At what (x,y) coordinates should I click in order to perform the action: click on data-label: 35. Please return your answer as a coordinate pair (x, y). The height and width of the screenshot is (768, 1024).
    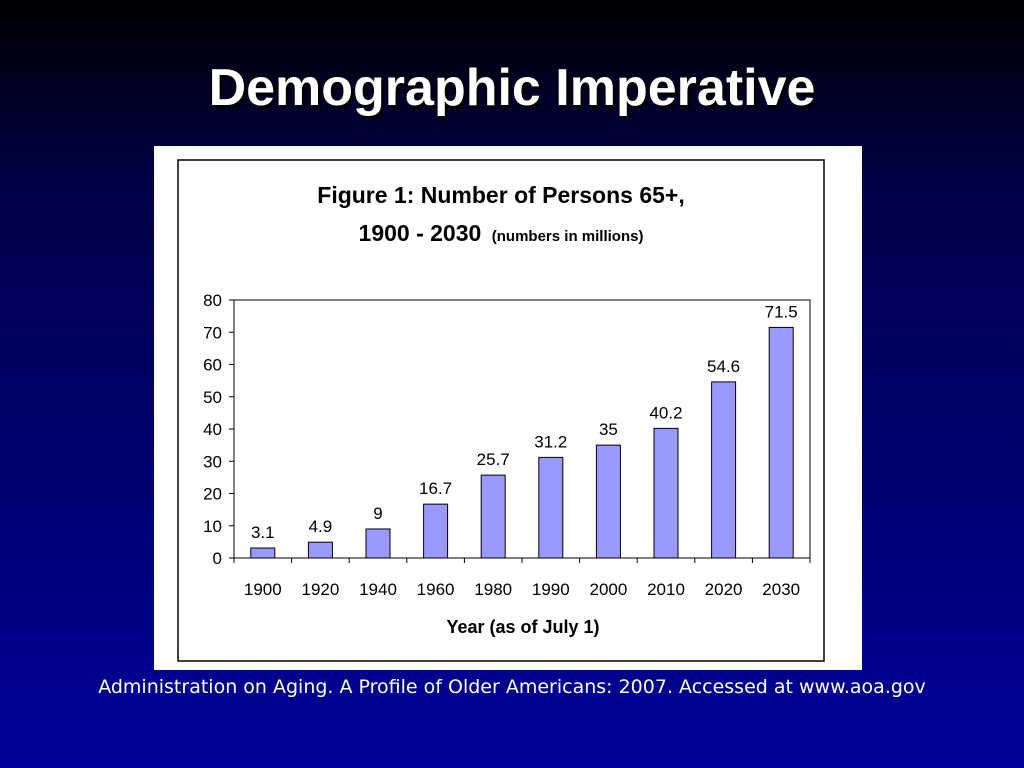
    Looking at the image, I should click on (608, 429).